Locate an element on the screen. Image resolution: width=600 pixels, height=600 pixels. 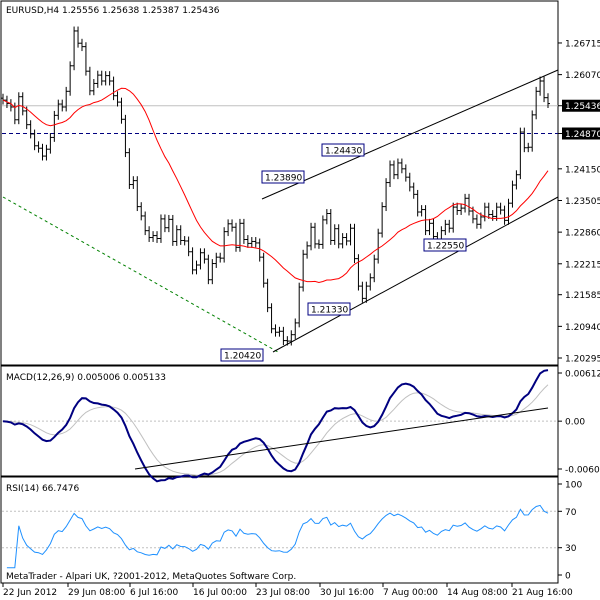
price-tick-label: 1.26715 is located at coordinates (582, 44).